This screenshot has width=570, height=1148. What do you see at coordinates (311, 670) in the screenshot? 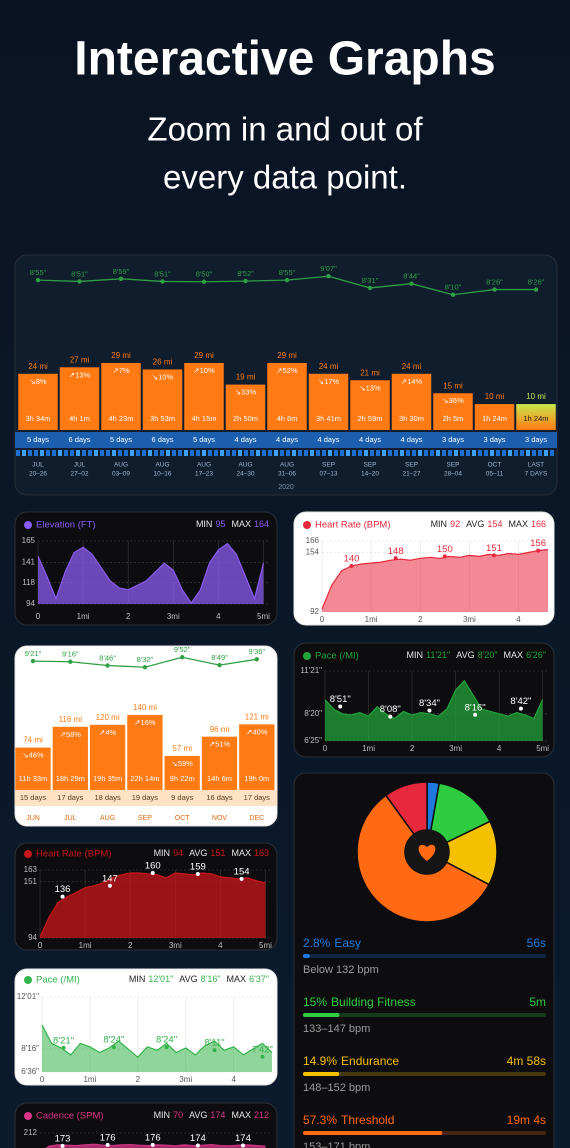
I see `y-tick-label: 11'21"` at bounding box center [311, 670].